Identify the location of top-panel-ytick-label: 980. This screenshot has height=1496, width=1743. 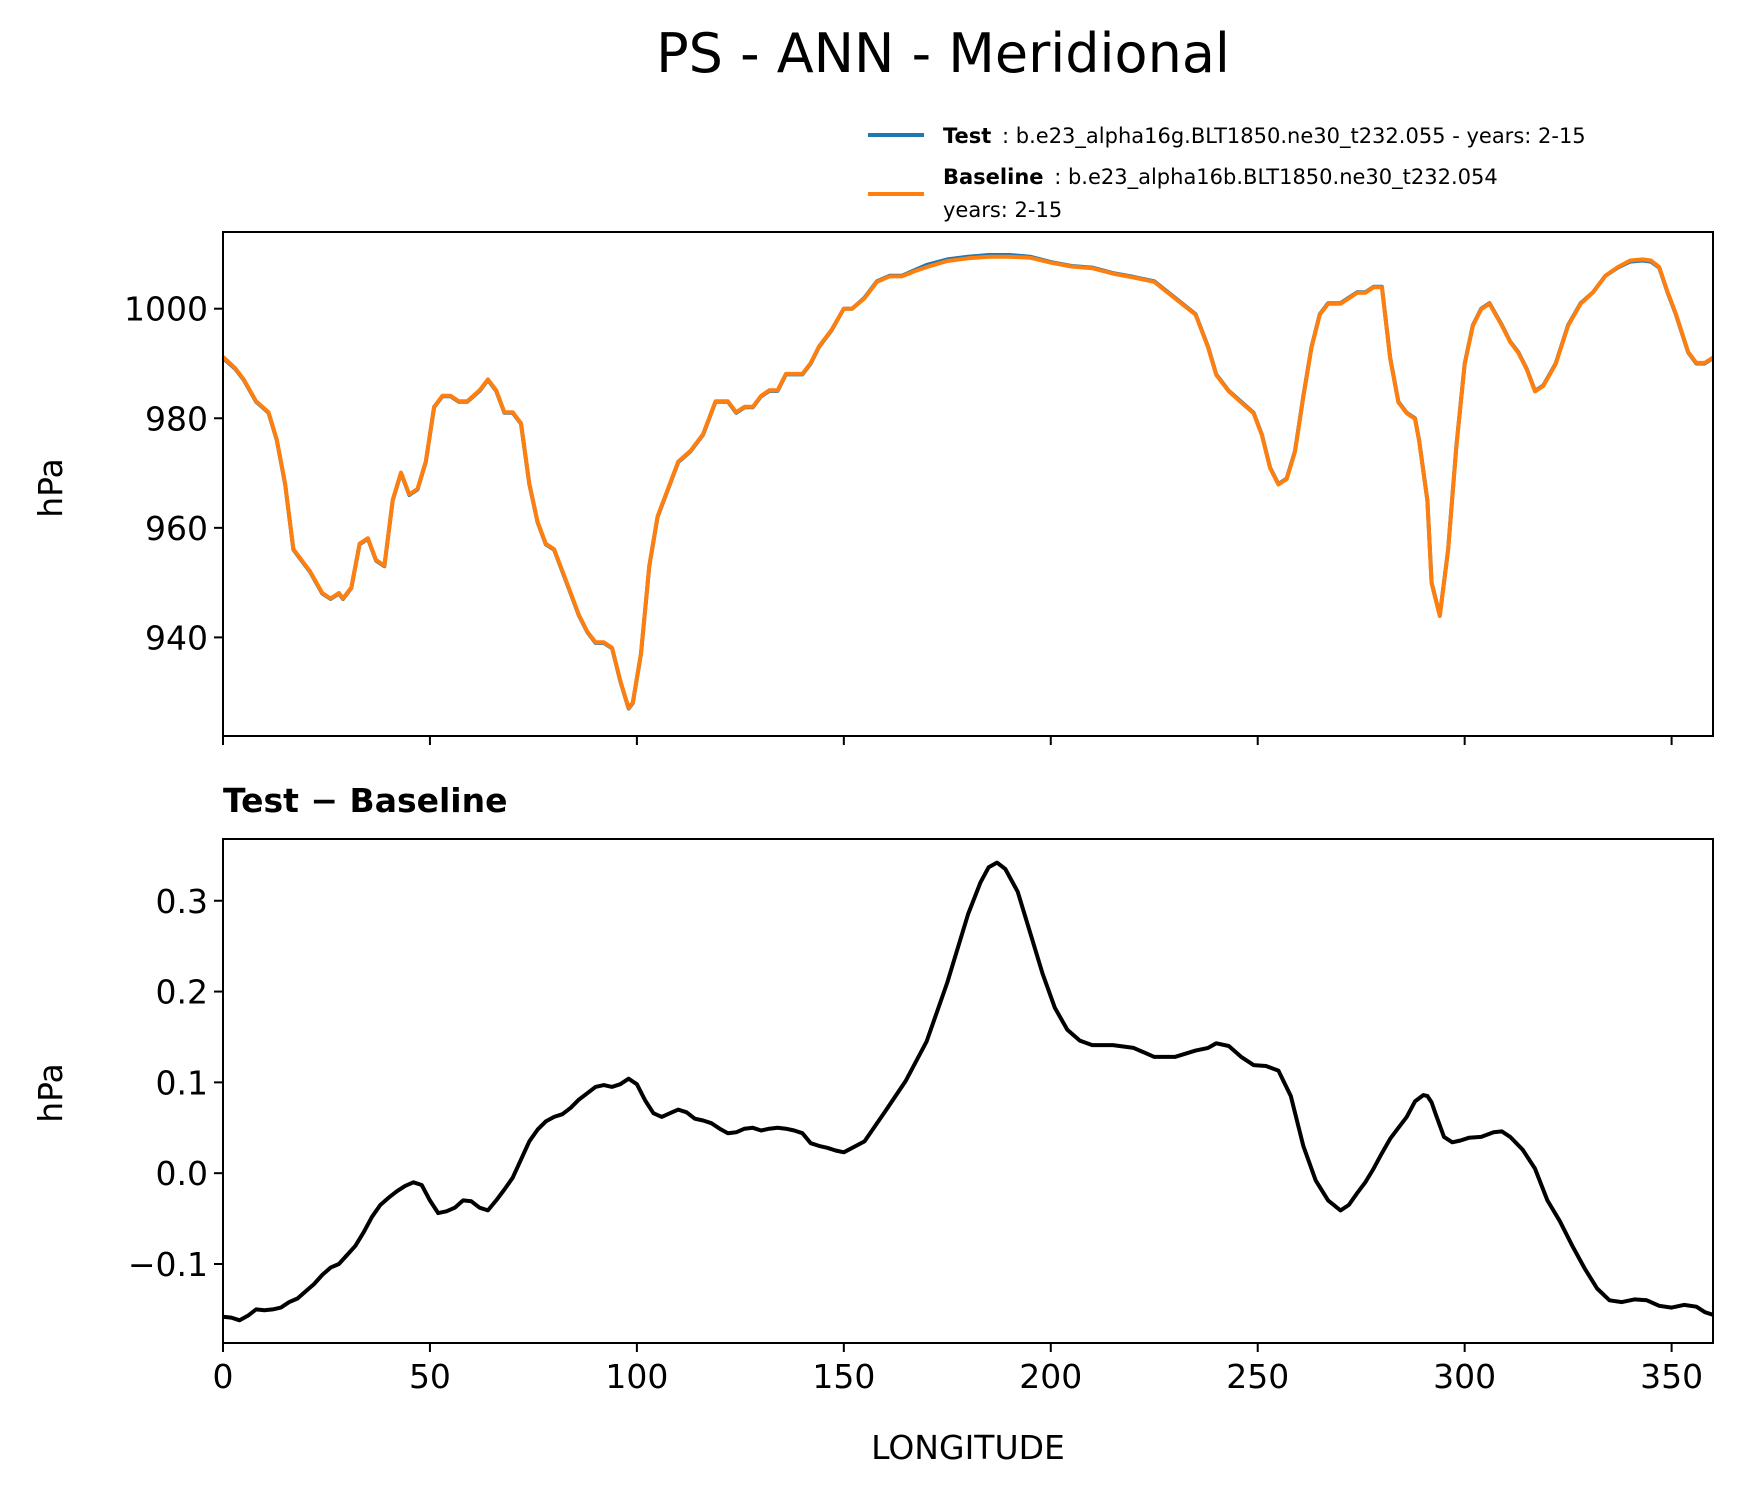
(176, 418).